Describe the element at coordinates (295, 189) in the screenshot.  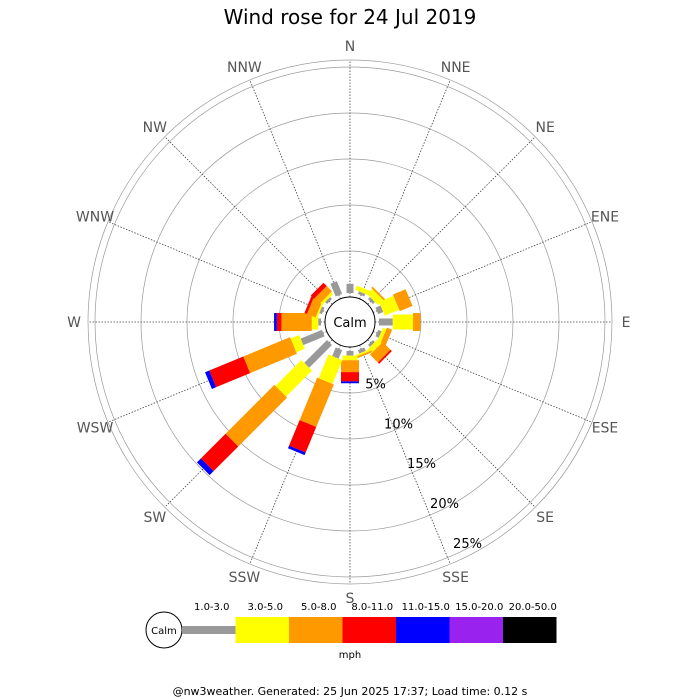
I see `spoke-nnw` at that location.